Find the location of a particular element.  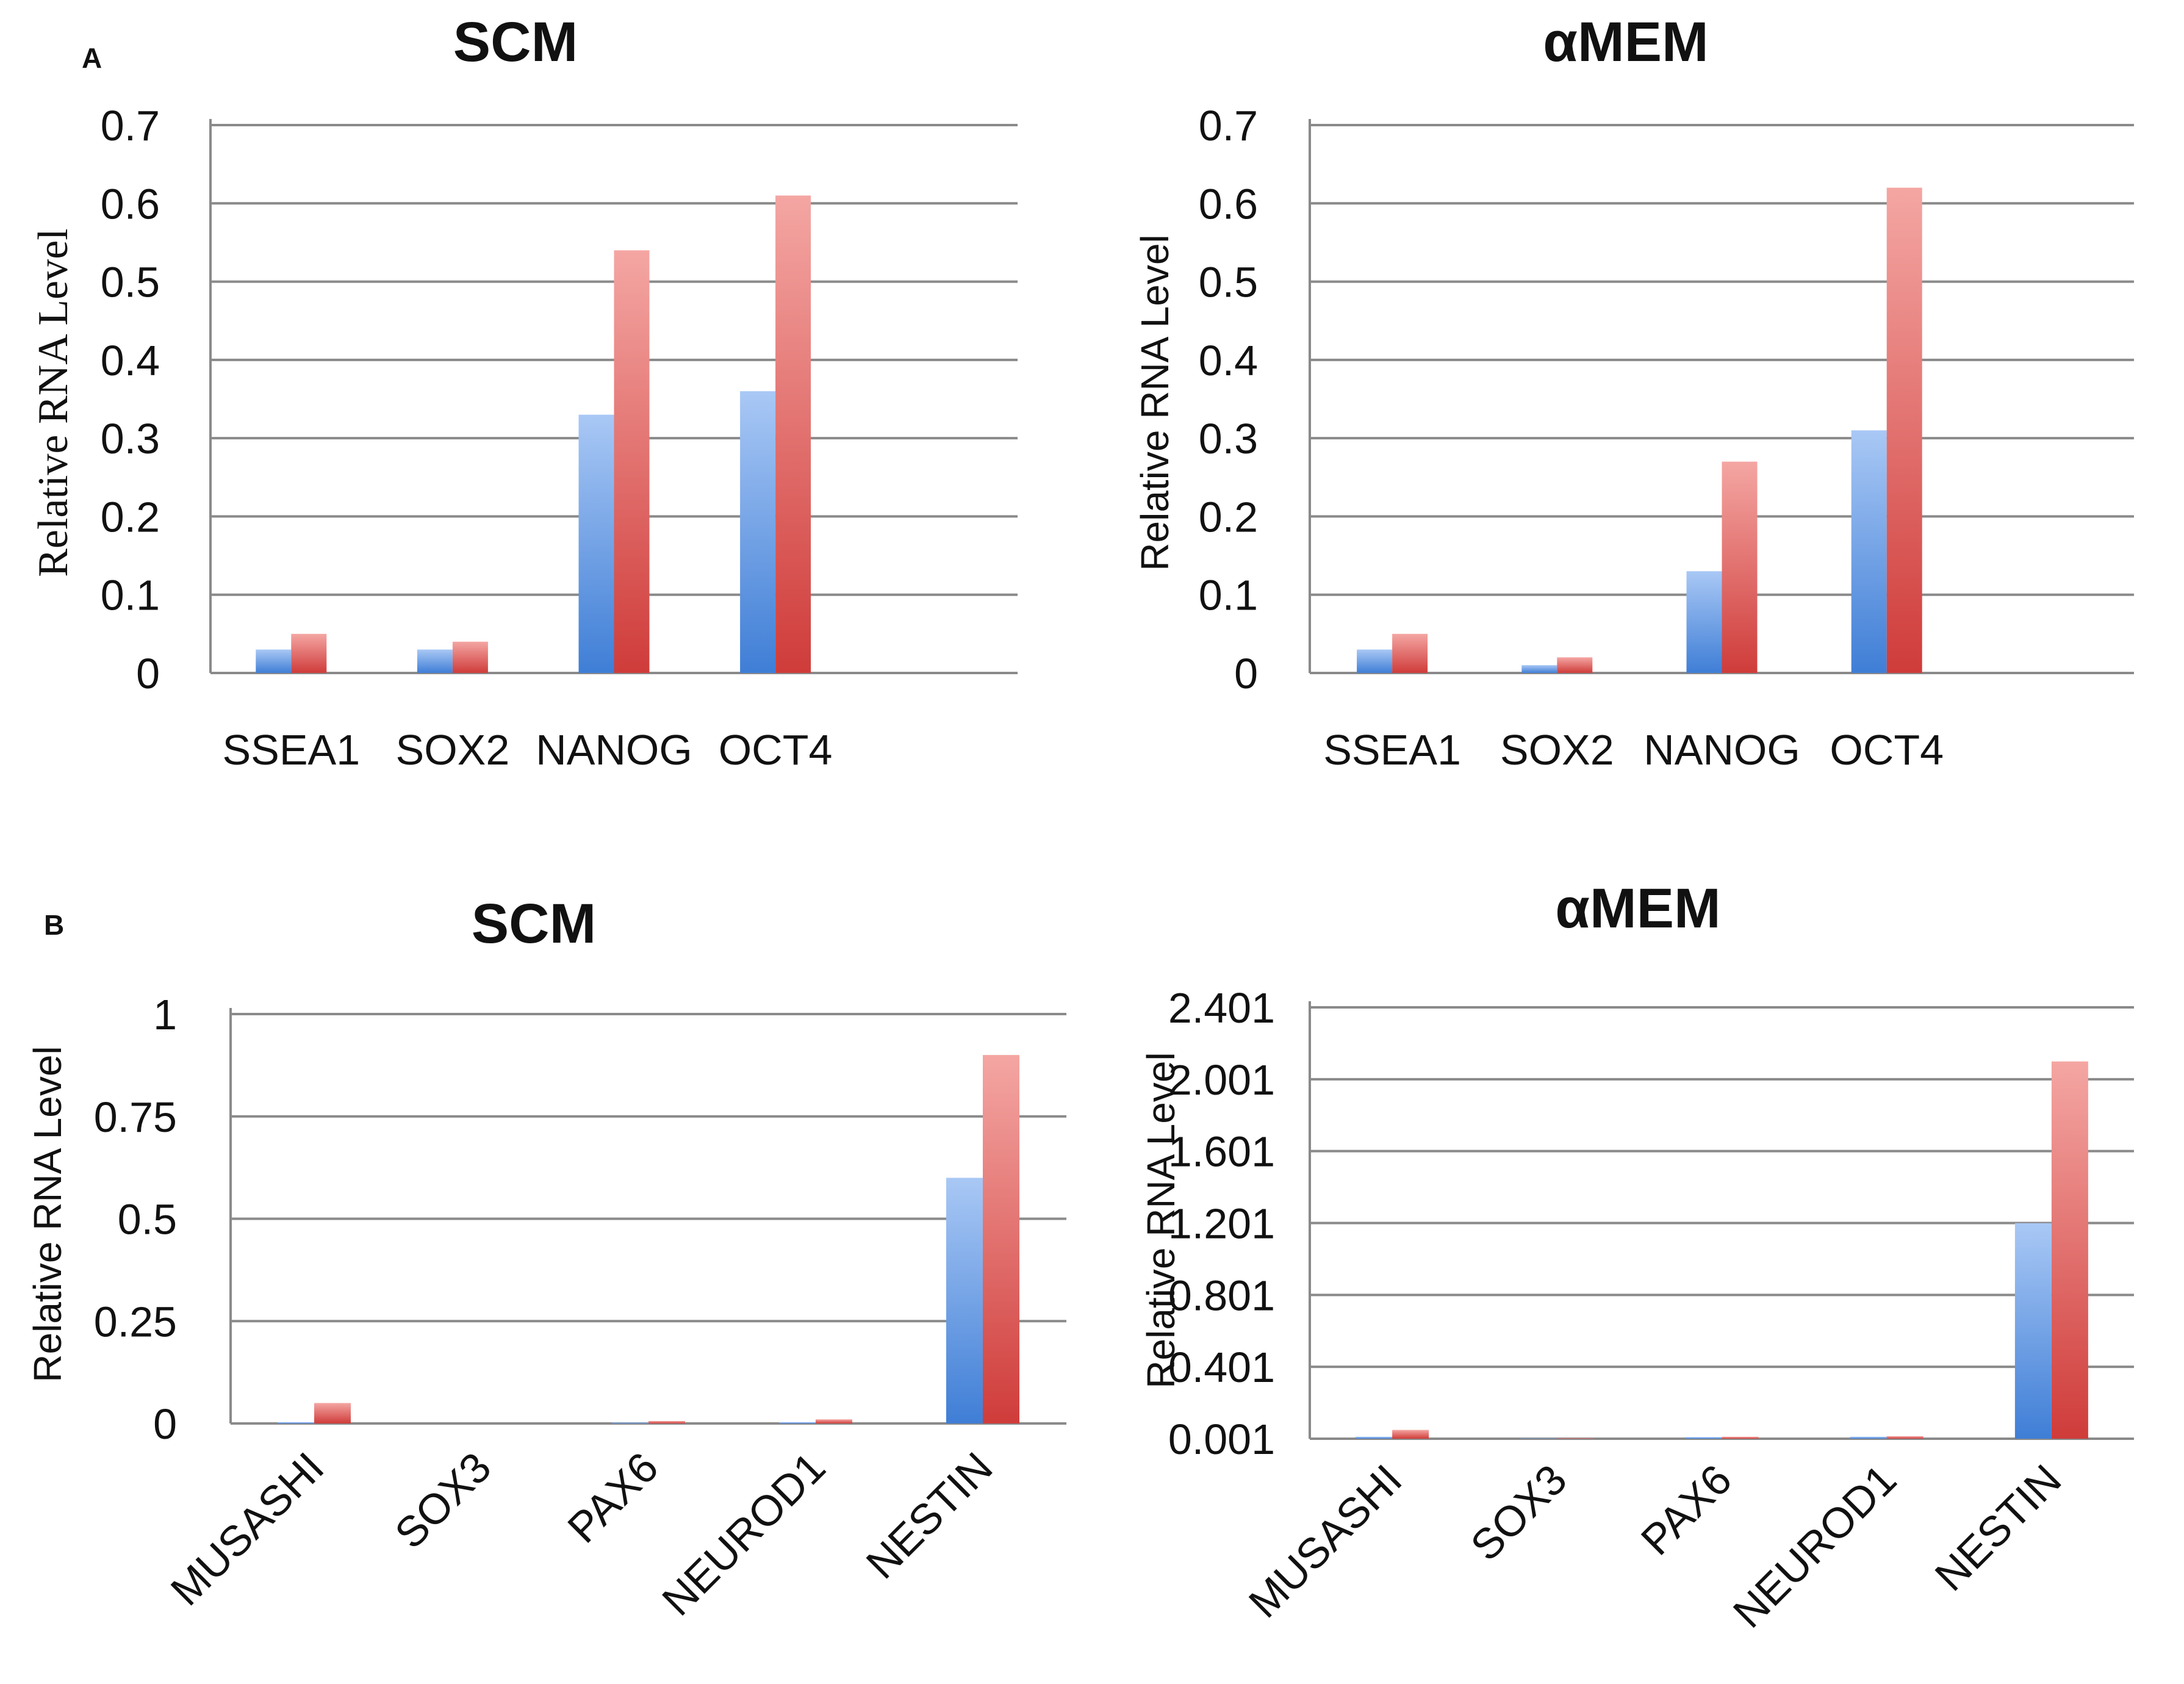

y-tick-label: 0.25 is located at coordinates (135, 1321).